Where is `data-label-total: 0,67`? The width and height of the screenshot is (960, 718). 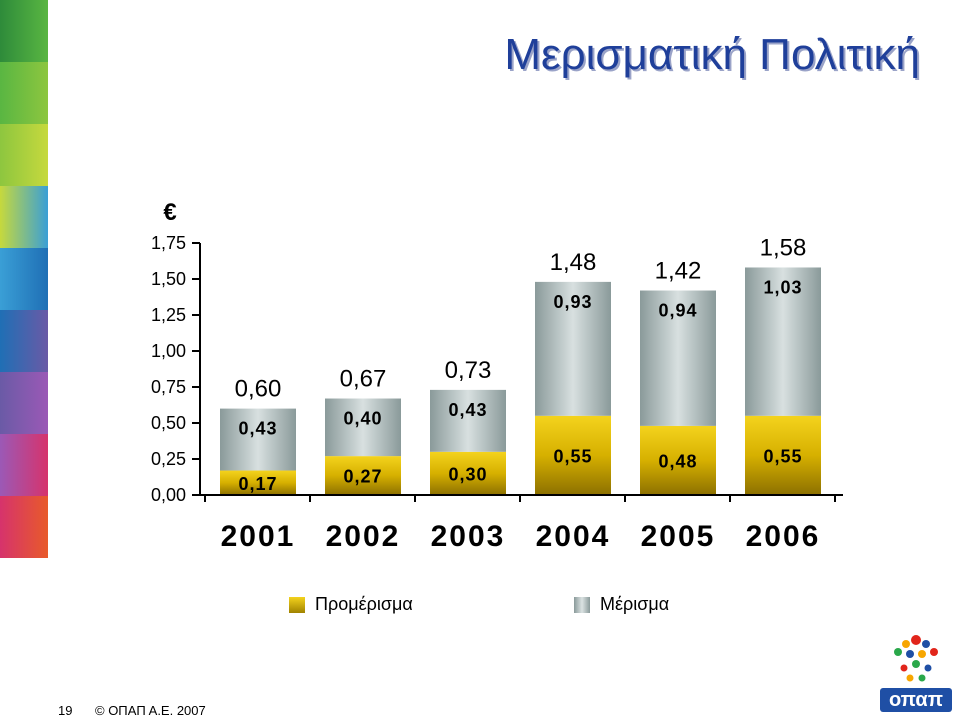 data-label-total: 0,67 is located at coordinates (363, 379).